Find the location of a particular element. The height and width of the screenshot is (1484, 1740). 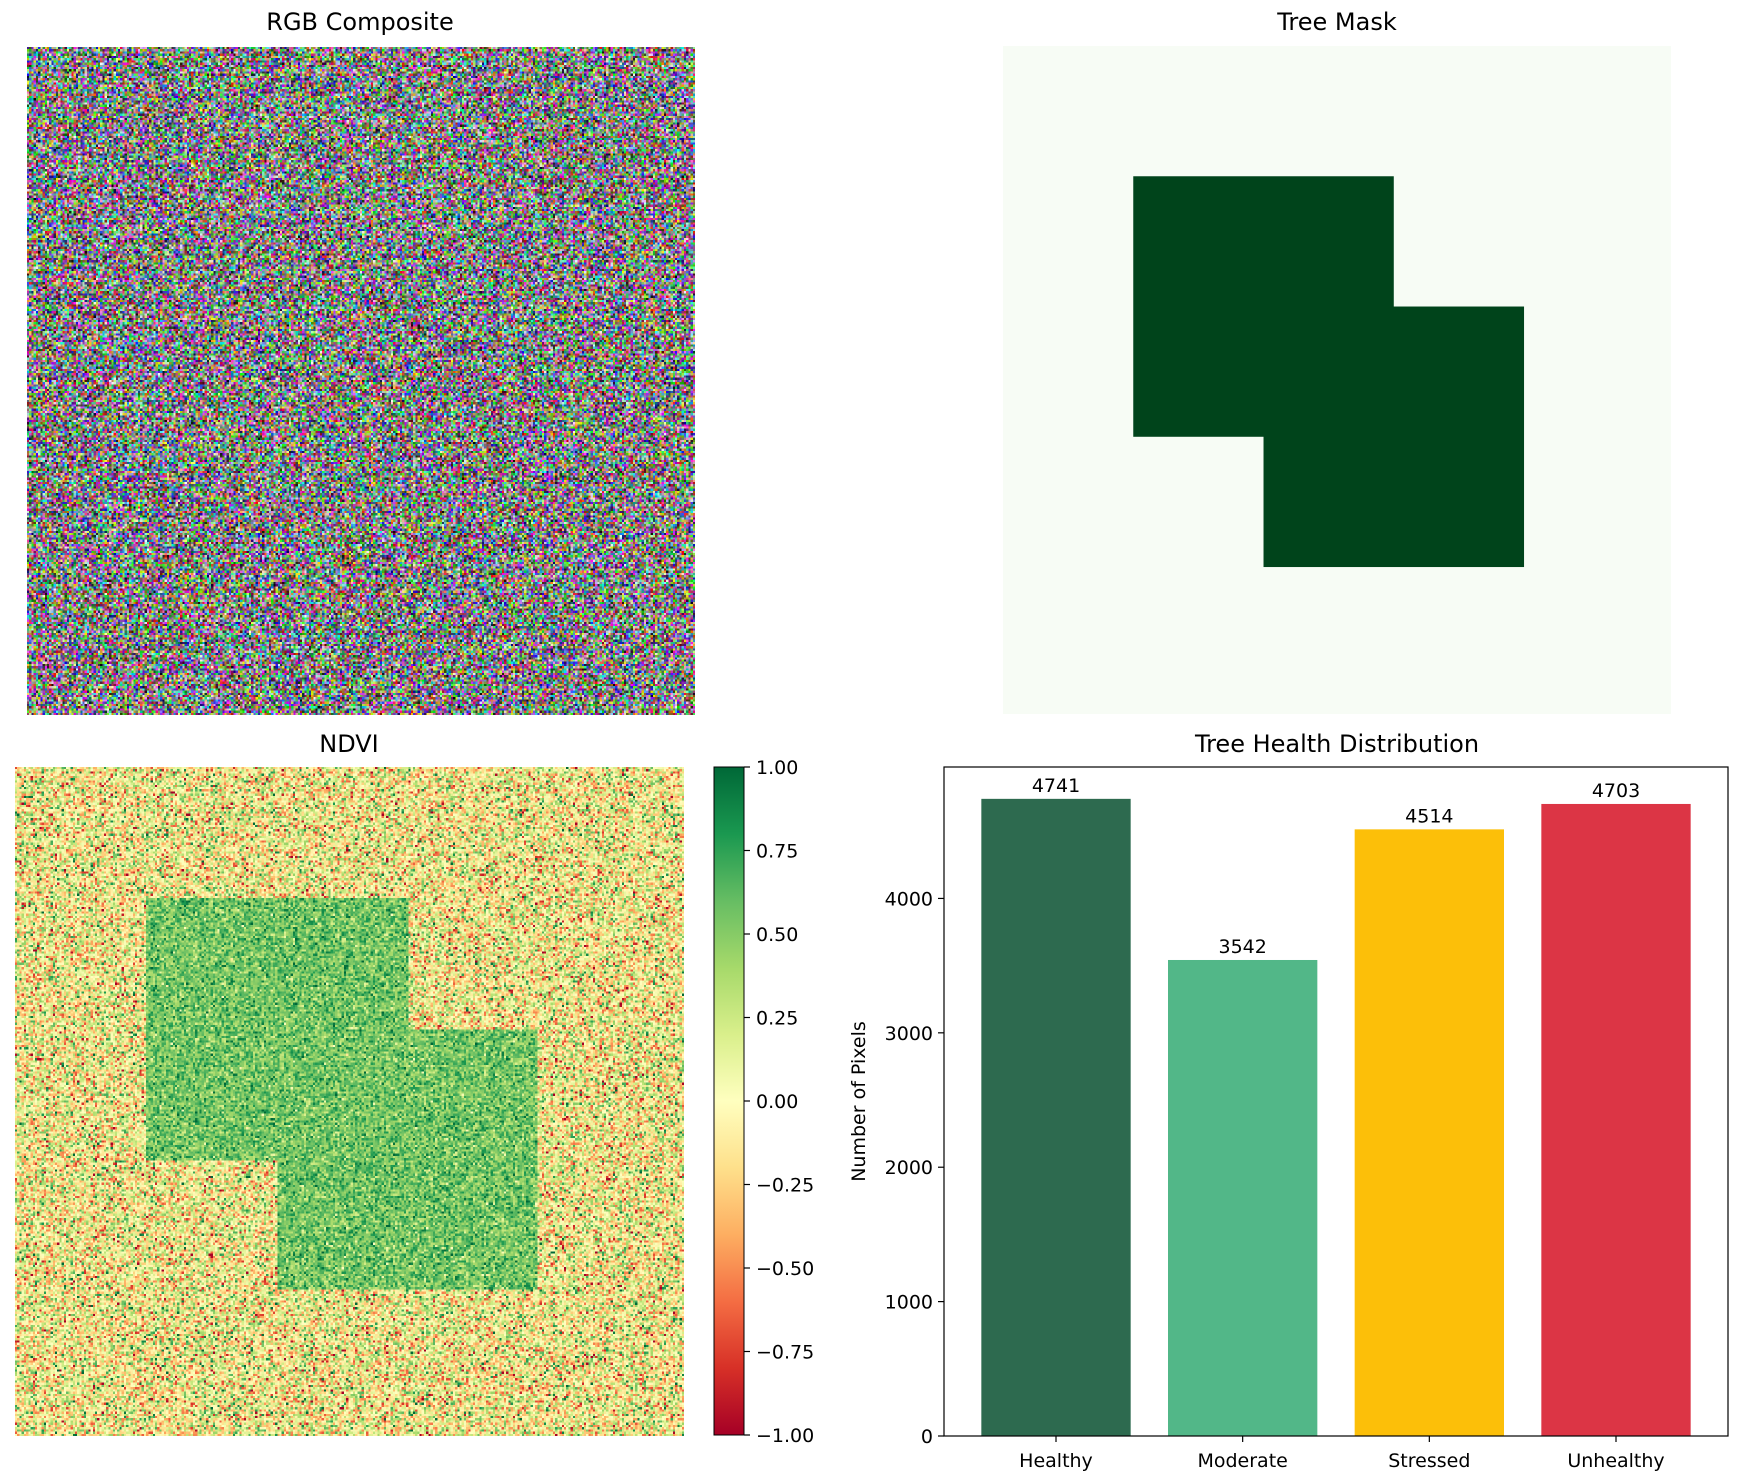

tree-mask-title: Tree Mask is located at coordinates (1337, 22).